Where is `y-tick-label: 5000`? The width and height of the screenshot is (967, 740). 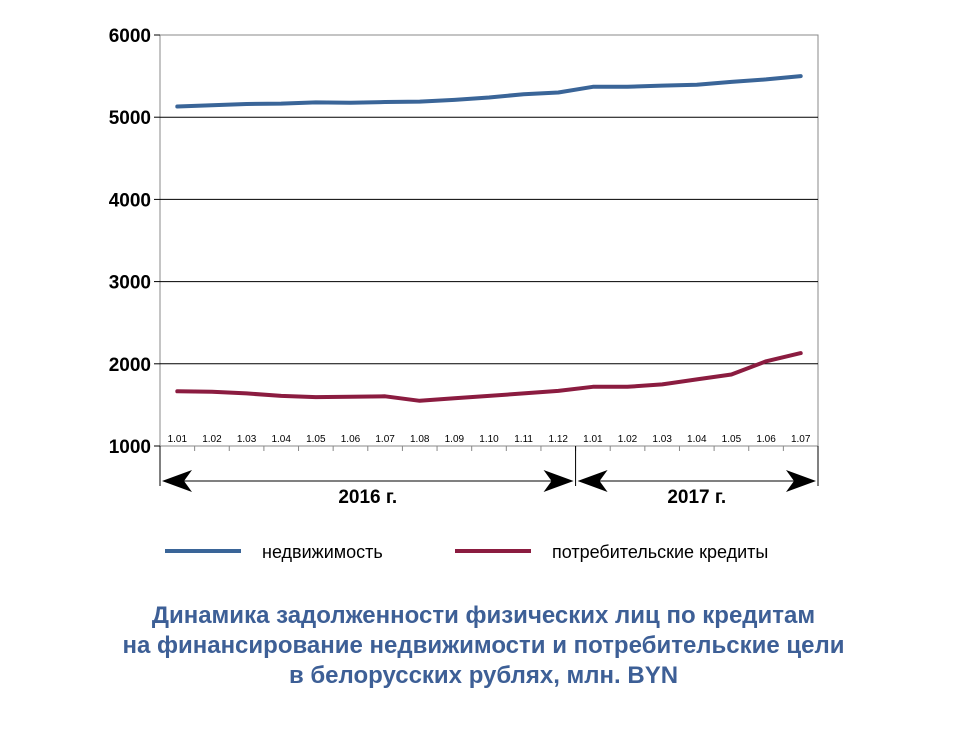 y-tick-label: 5000 is located at coordinates (130, 118).